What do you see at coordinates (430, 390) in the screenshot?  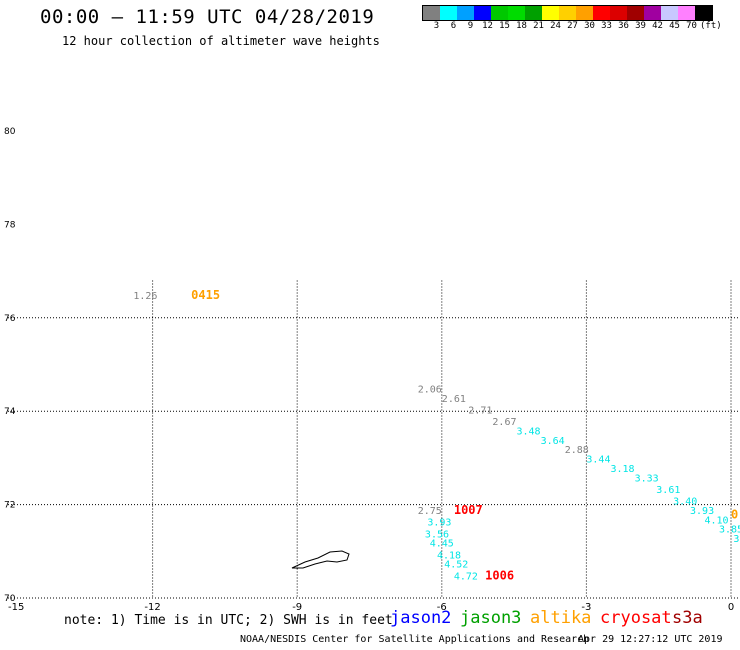 I see `wave-height-label: 2.06` at bounding box center [430, 390].